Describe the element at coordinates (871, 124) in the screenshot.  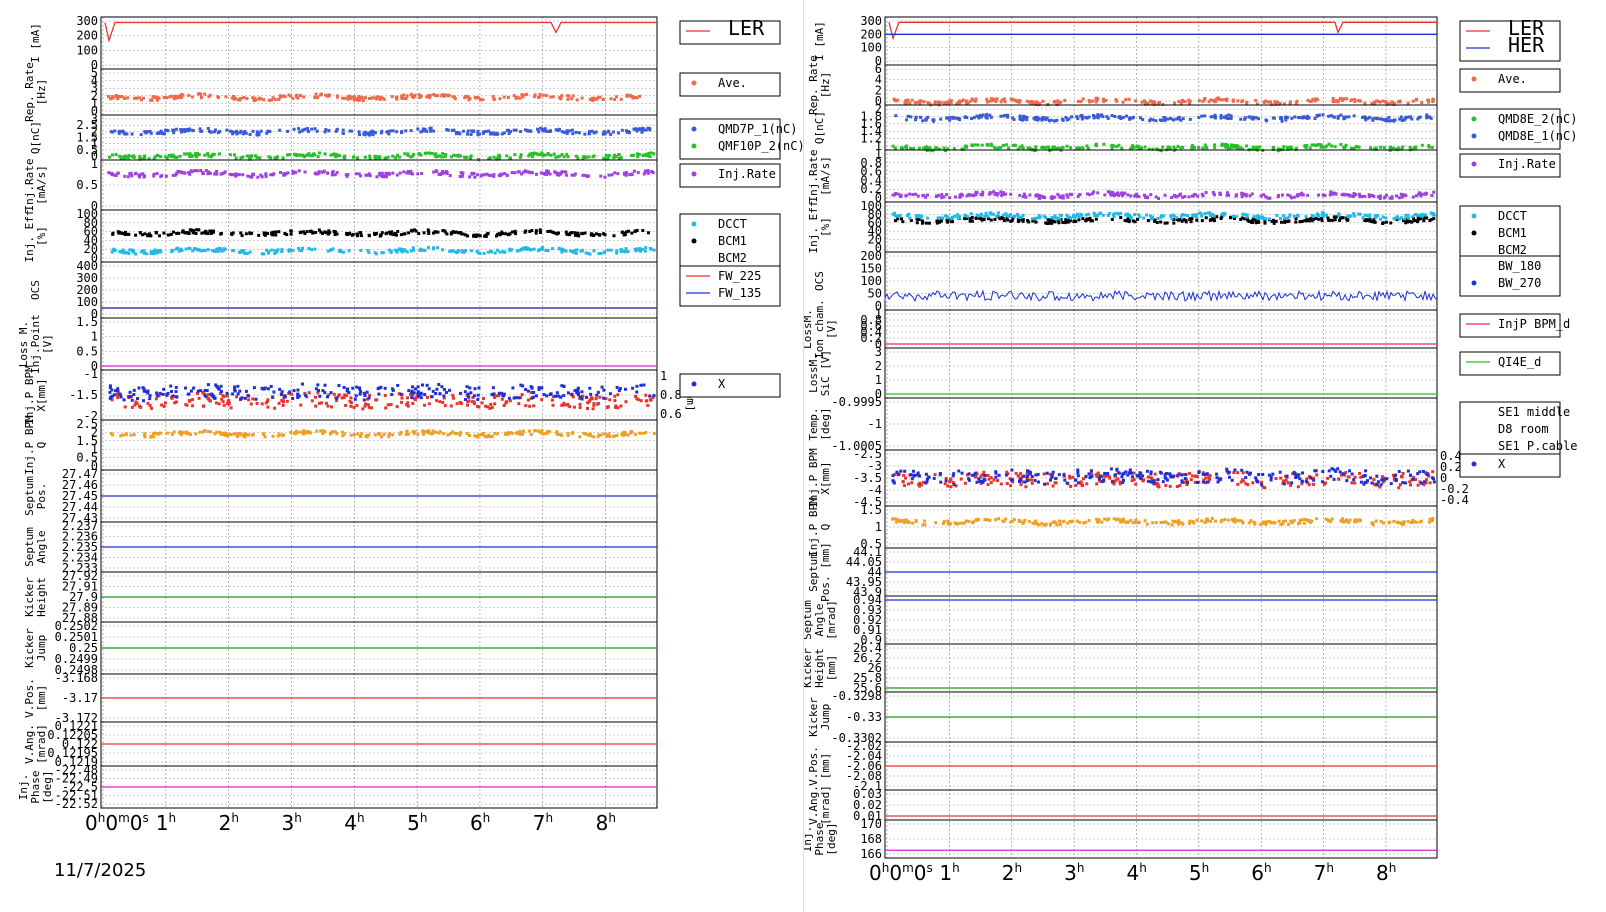
I see `y-tick-label: 1.6` at that location.